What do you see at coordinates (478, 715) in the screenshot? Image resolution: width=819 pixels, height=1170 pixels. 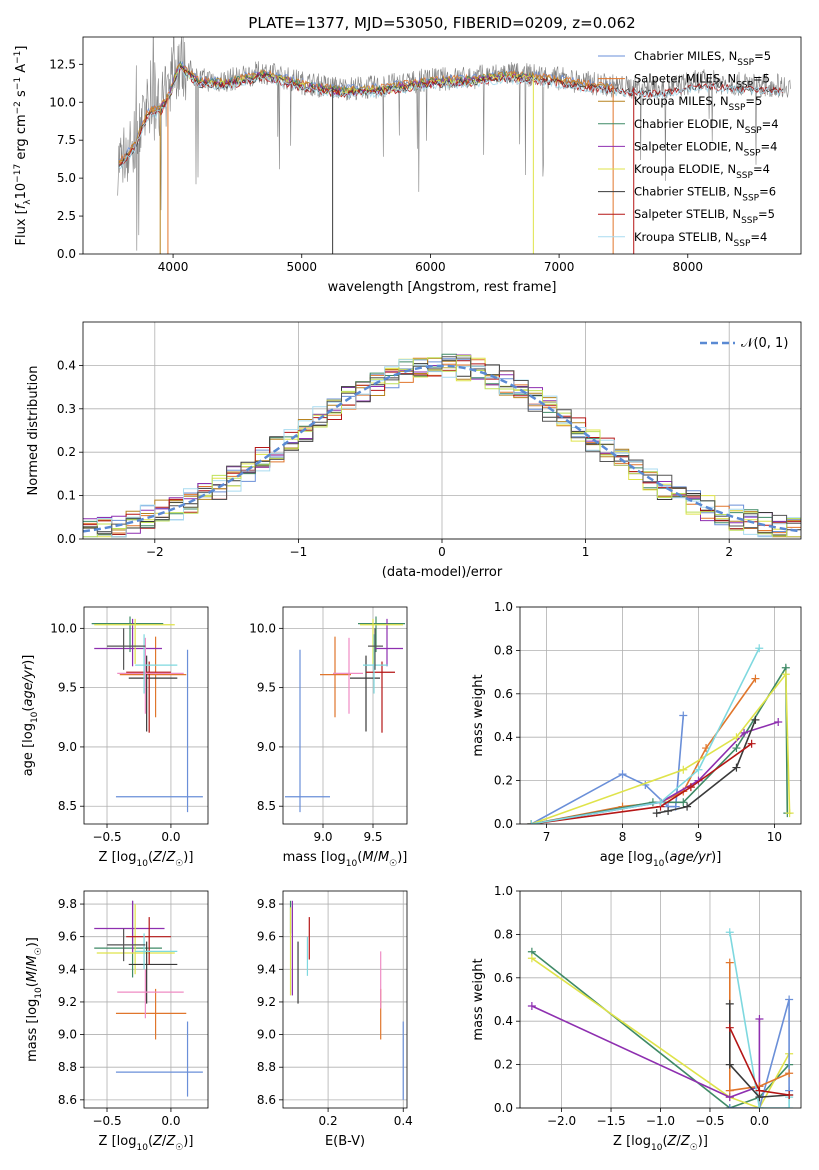 I see `y-axis-label: mass weight` at bounding box center [478, 715].